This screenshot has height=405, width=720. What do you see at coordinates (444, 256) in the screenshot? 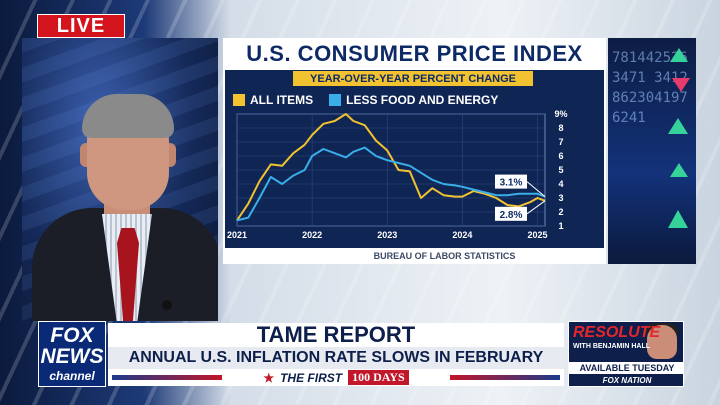
I see `chart-source: BUREAU OF LABOR STATISTICS` at bounding box center [444, 256].